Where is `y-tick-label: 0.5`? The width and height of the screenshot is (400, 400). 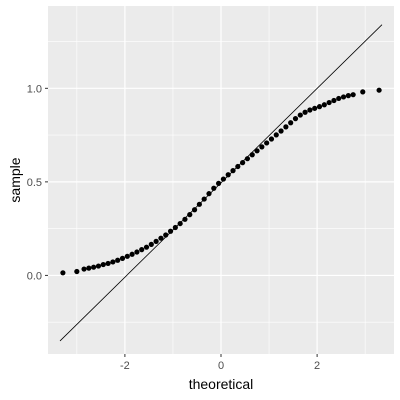
y-tick-label: 0.5 is located at coordinates (34, 183).